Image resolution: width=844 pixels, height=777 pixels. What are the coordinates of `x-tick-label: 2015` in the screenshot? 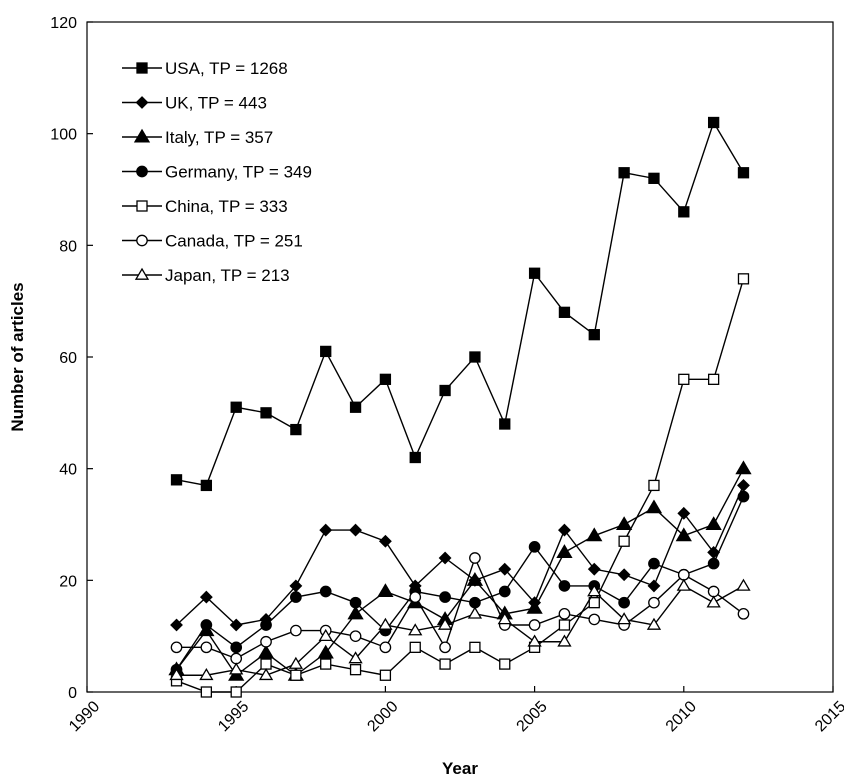 It's located at (828, 716).